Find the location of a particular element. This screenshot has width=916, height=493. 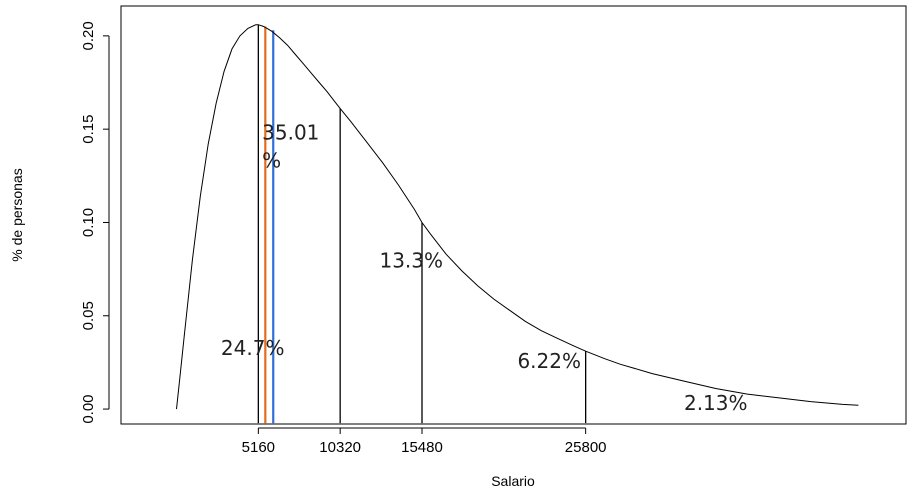

y-tick-label: 0.20 is located at coordinates (88, 35).